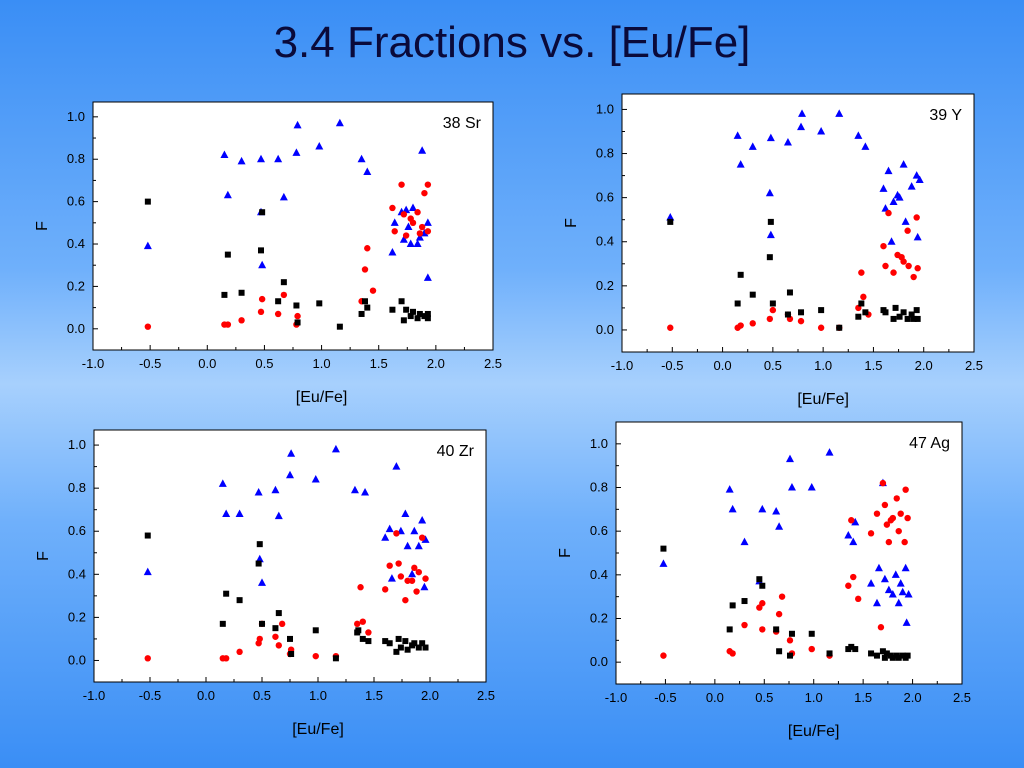 This screenshot has width=1024, height=768. Describe the element at coordinates (77, 573) in the screenshot. I see `y-tick-label: 0.4` at that location.